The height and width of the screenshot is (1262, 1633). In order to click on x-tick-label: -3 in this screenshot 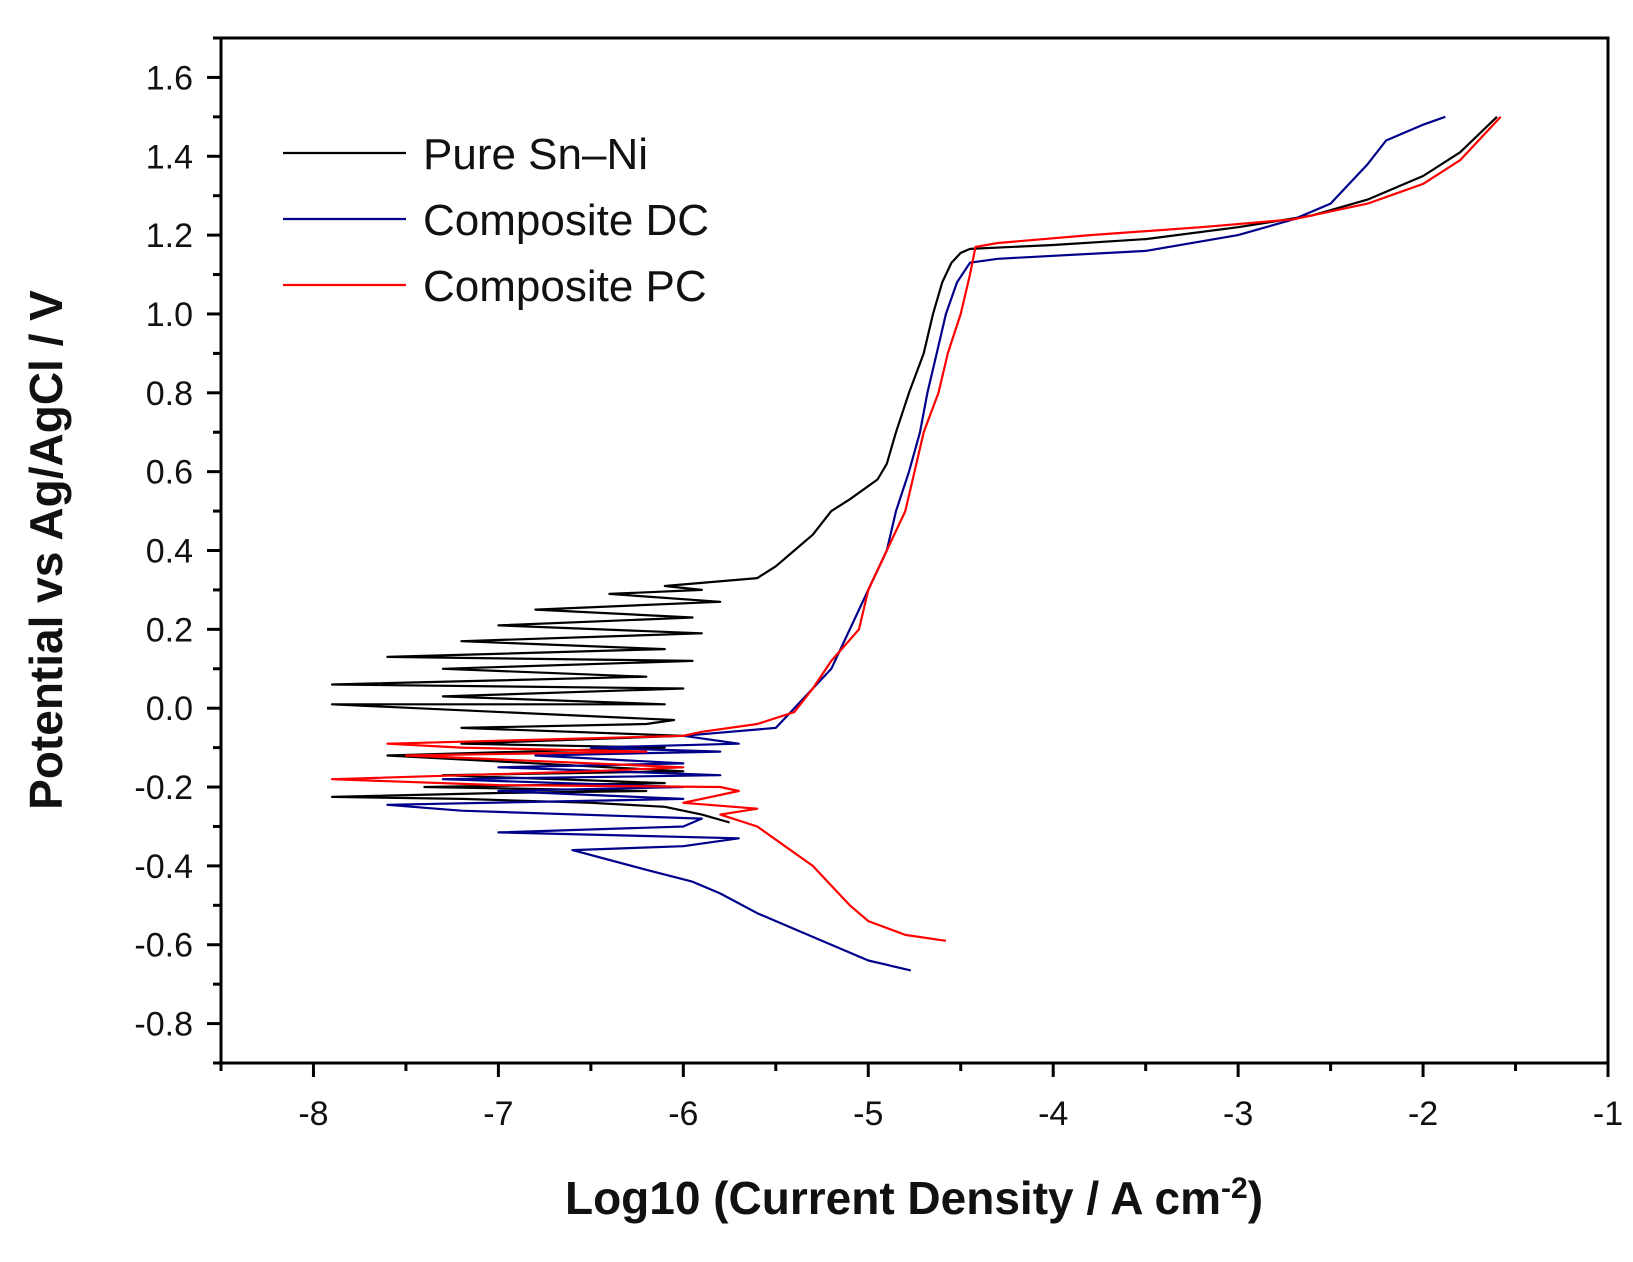, I will do `click(1238, 1114)`.